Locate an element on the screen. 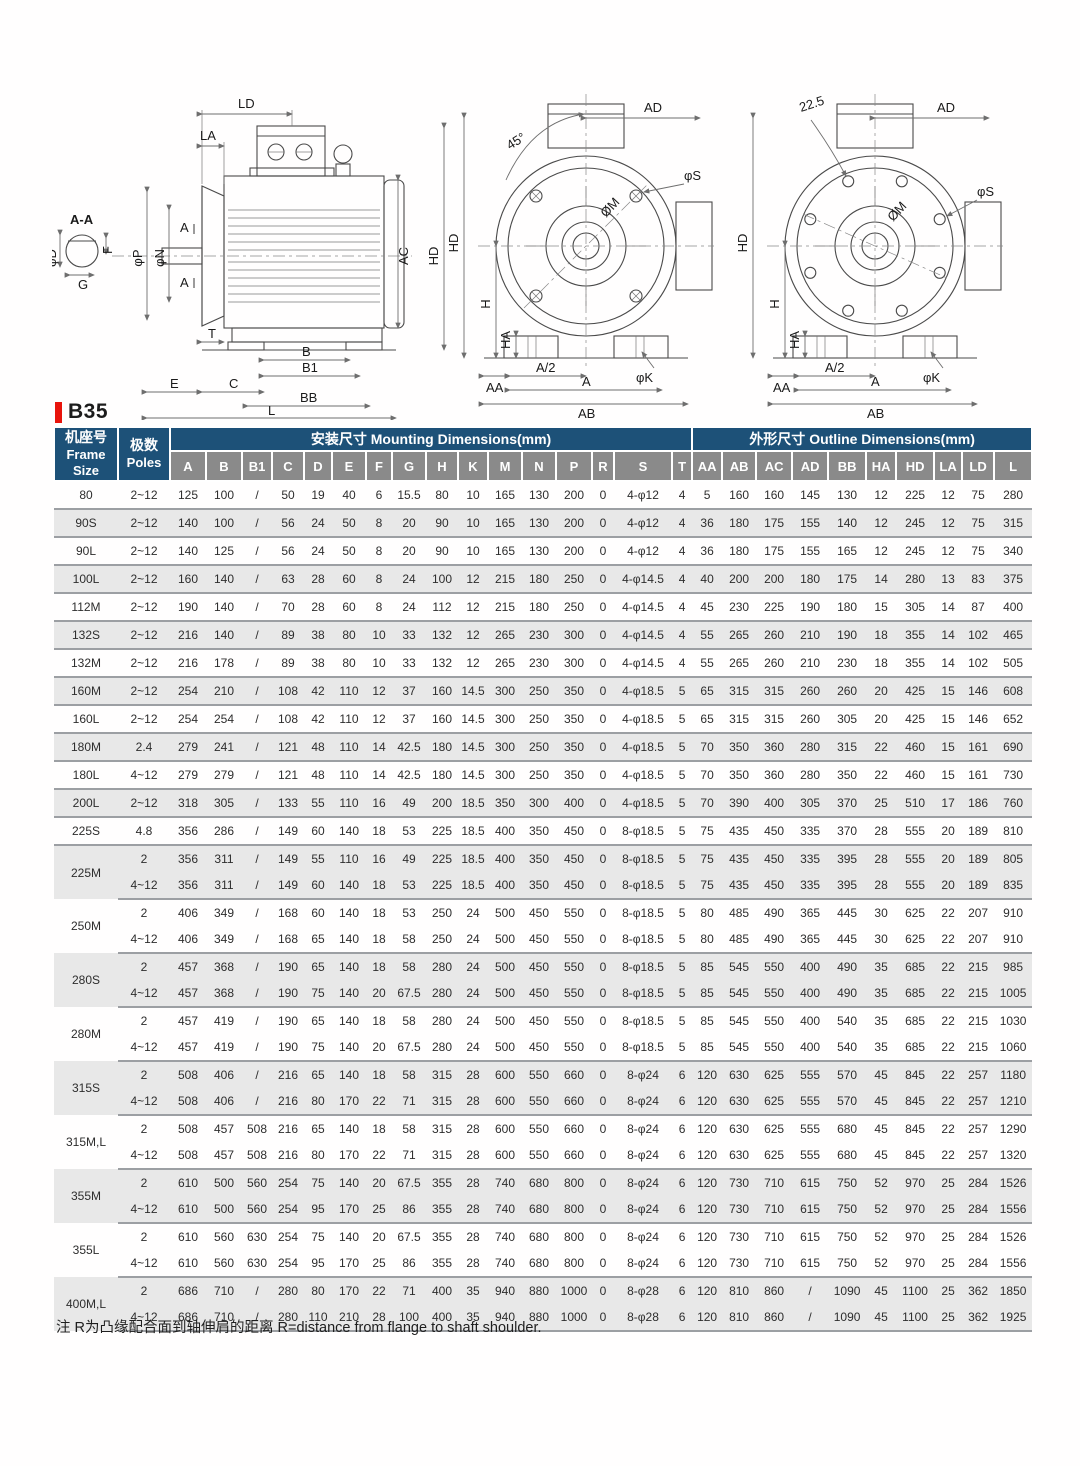 This screenshot has height=1466, width=1080. dimension-cell: 630 is located at coordinates (739, 1102).